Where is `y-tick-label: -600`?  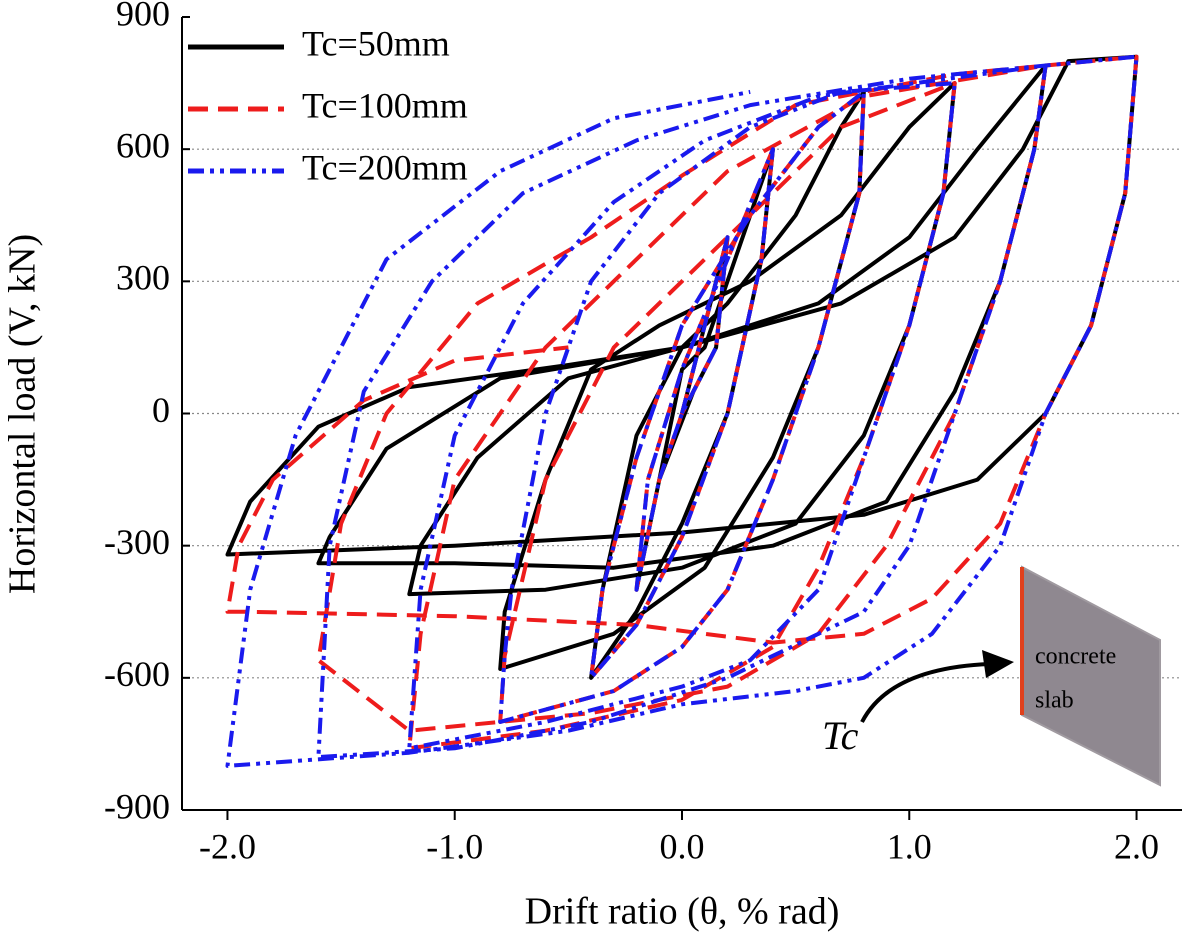
y-tick-label: -600 is located at coordinates (137, 674).